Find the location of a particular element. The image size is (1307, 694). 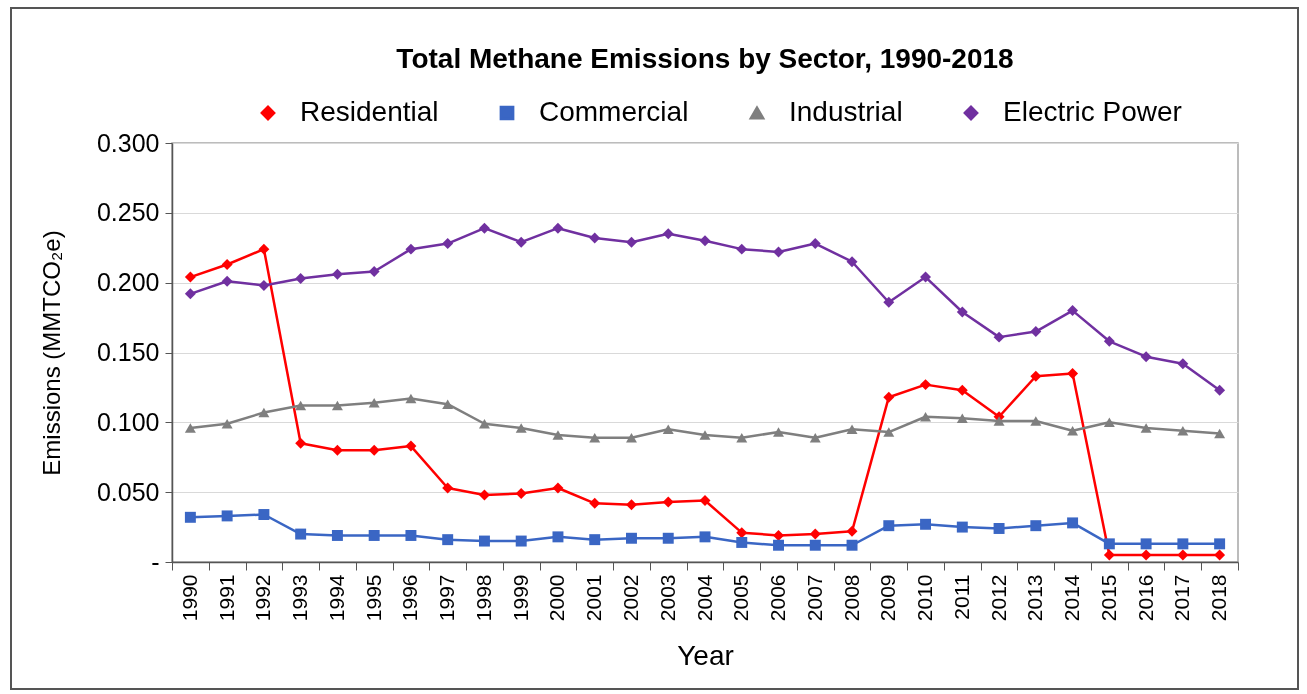

x-tick-label: 2000 is located at coordinates (557, 598).